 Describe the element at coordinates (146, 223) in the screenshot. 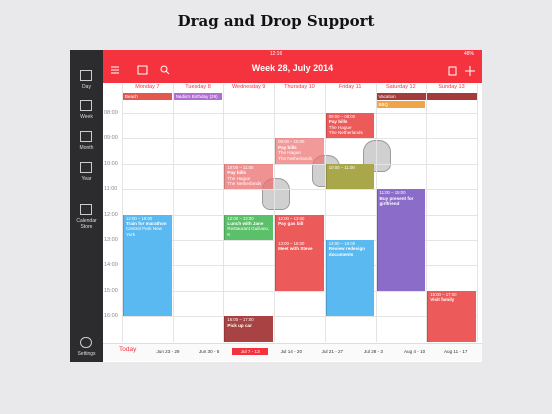

I see `event-title: Train for marathon` at that location.